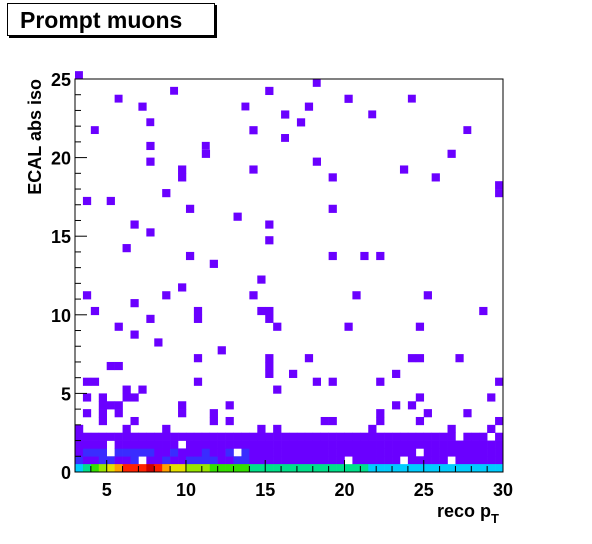 This screenshot has height=544, width=592. What do you see at coordinates (424, 490) in the screenshot?
I see `x-tick-label: 25` at bounding box center [424, 490].